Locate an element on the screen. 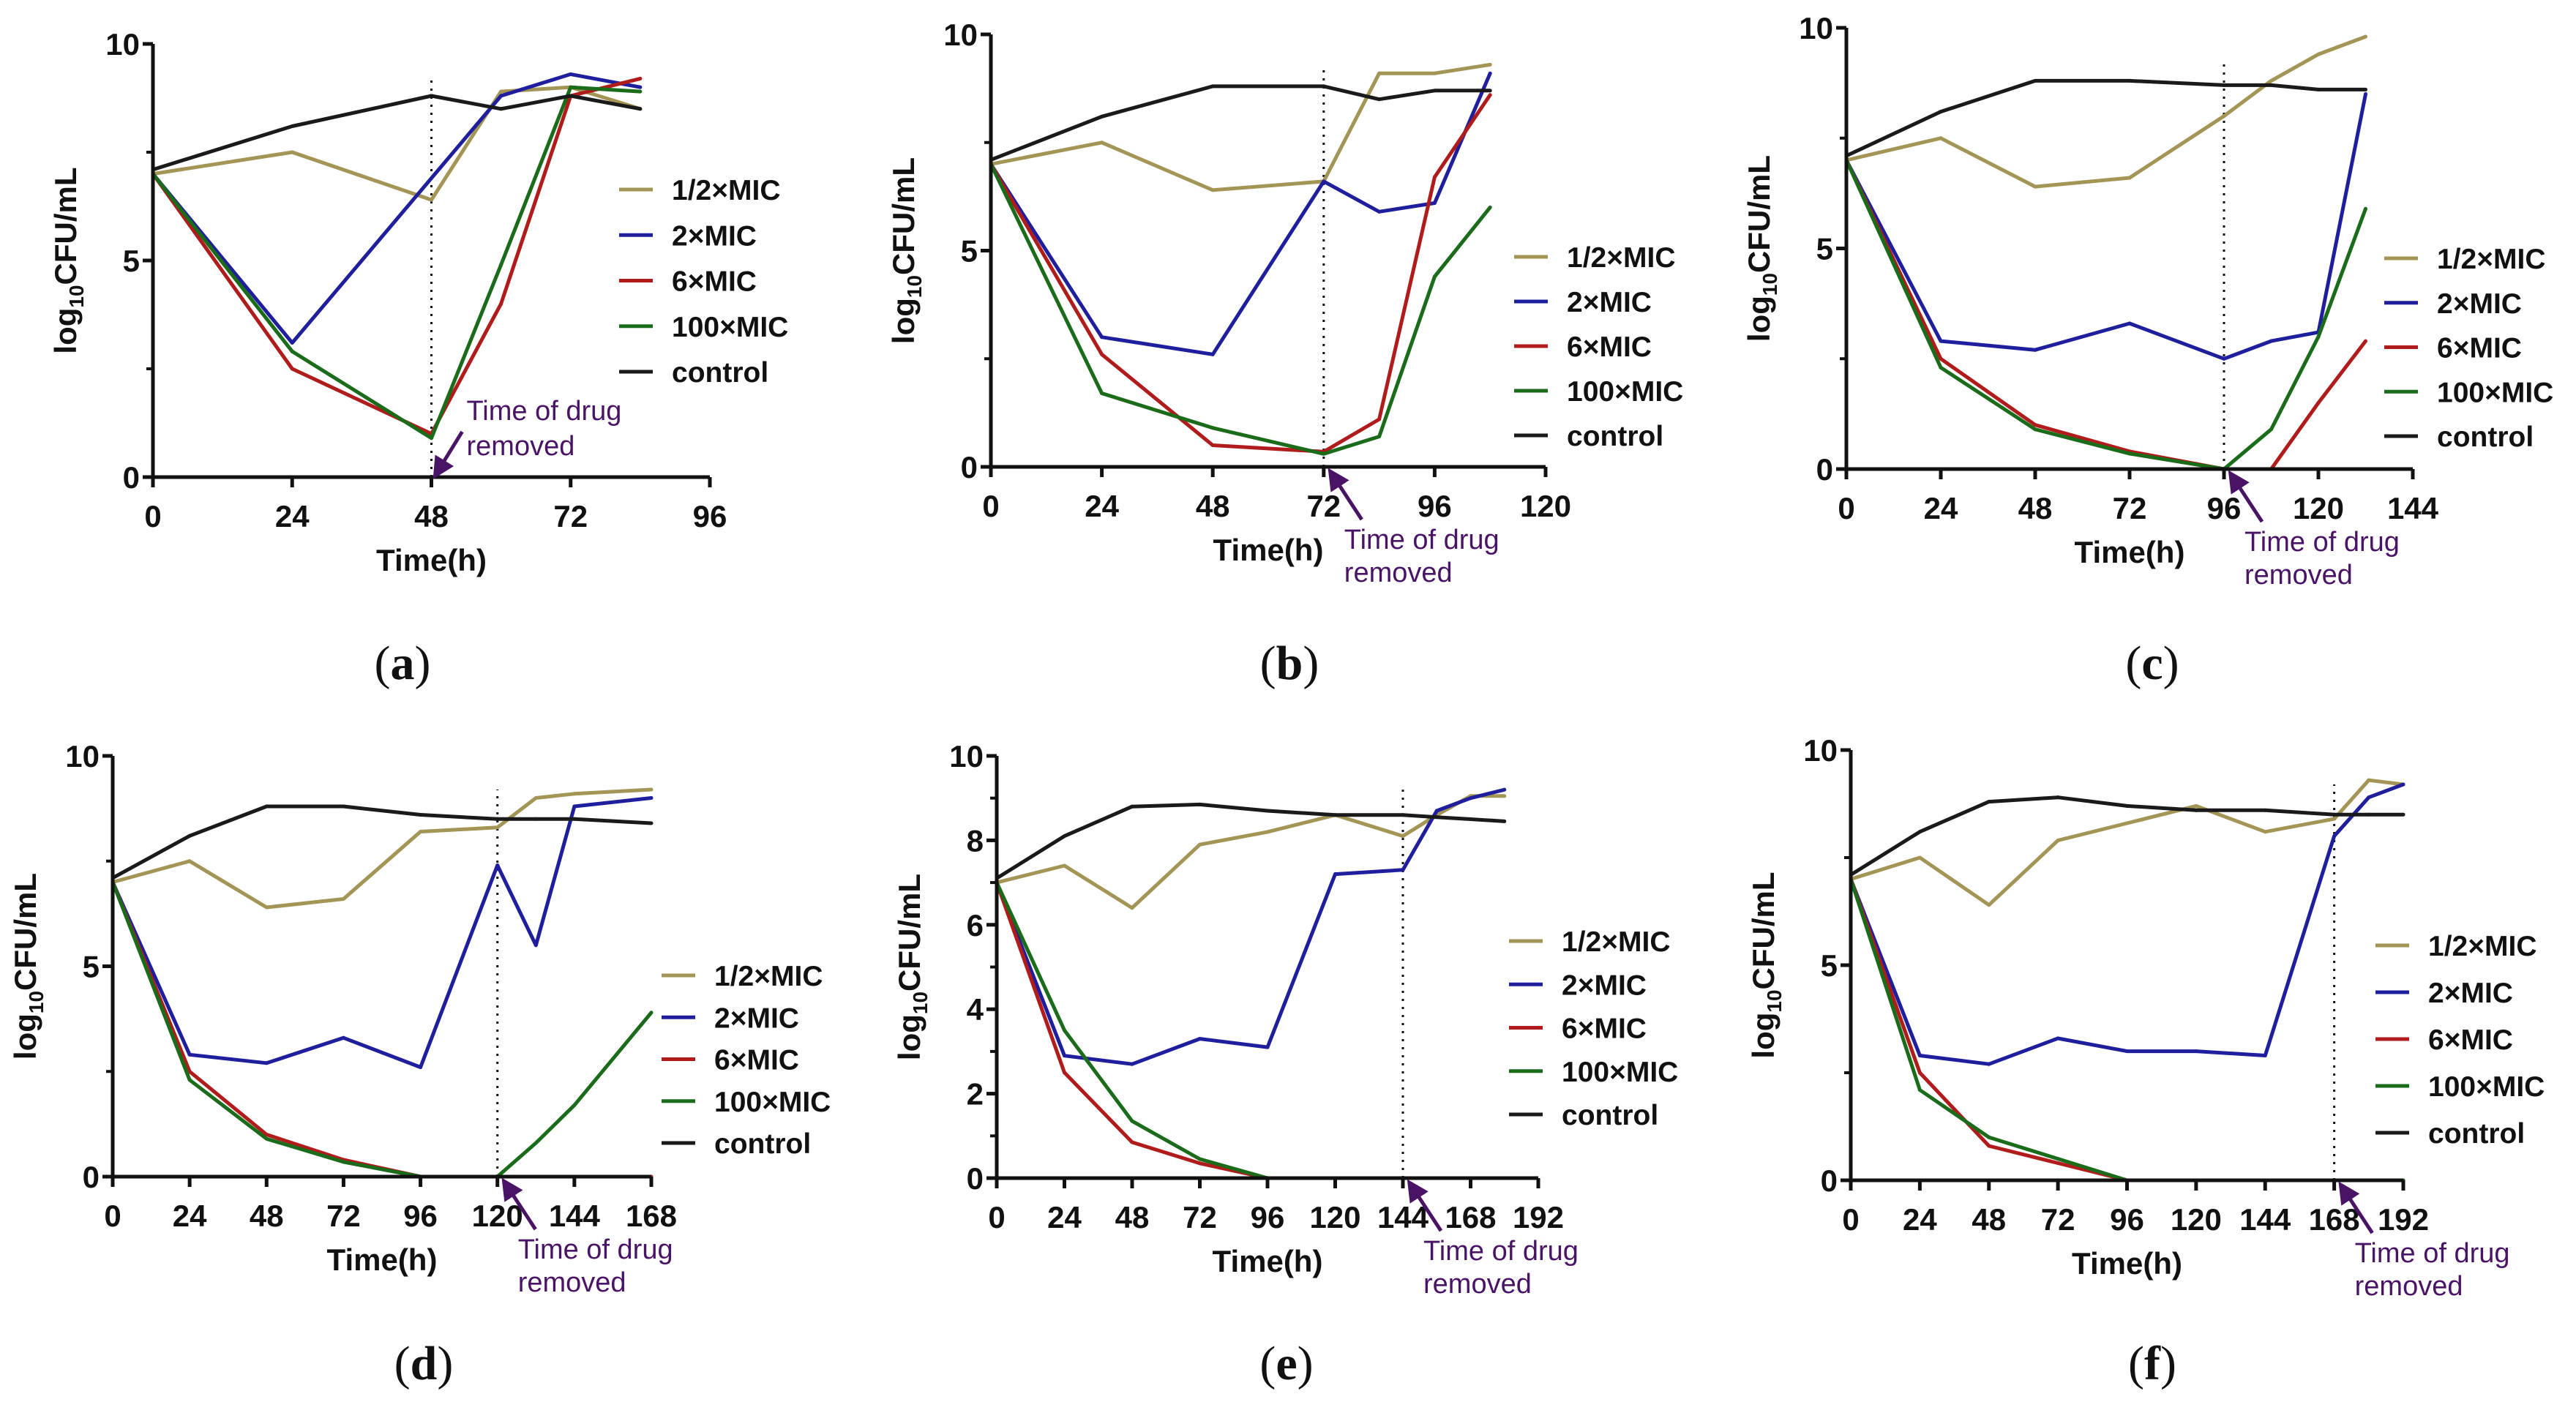  legend-item: 6×MIC is located at coordinates (730, 1061).